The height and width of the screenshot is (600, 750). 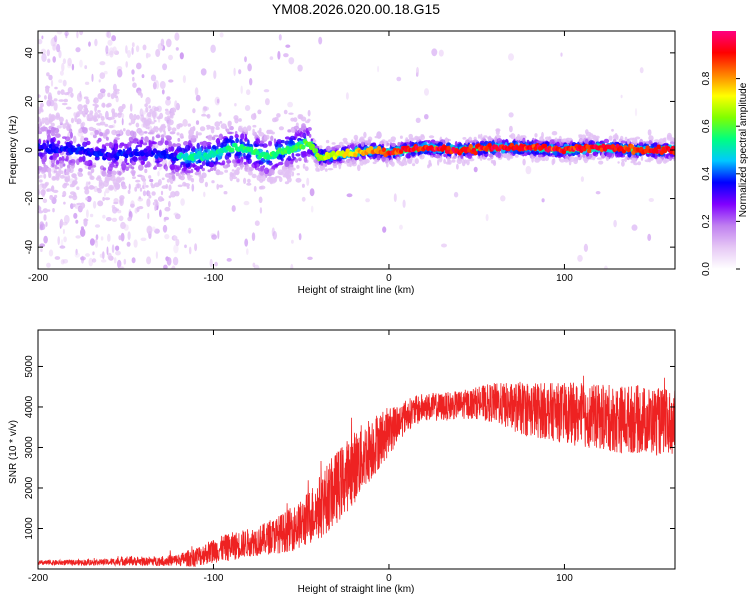 What do you see at coordinates (29, 198) in the screenshot?
I see `spectrogram-y-tick-label: -20` at bounding box center [29, 198].